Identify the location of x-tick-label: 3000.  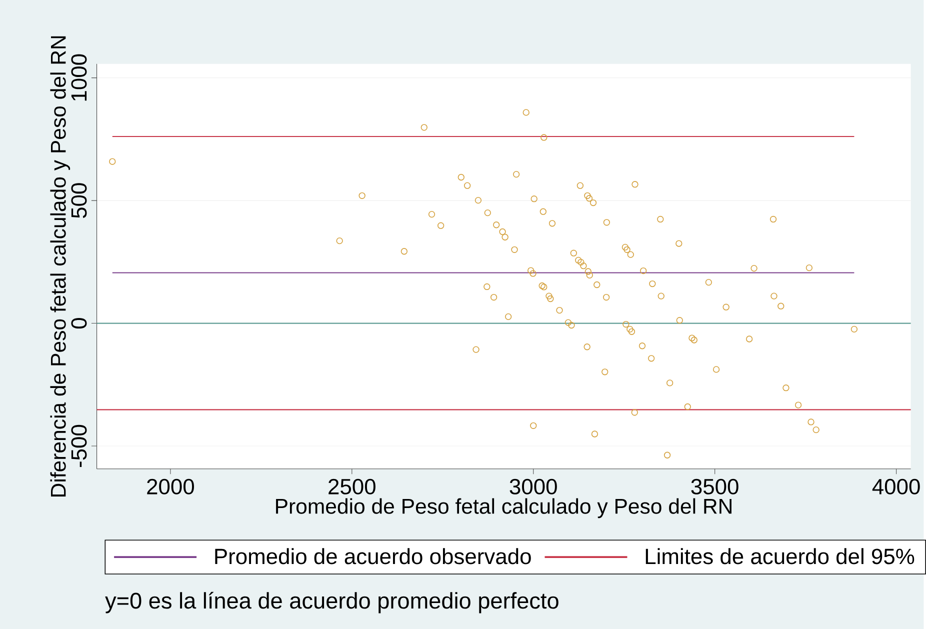
(533, 486).